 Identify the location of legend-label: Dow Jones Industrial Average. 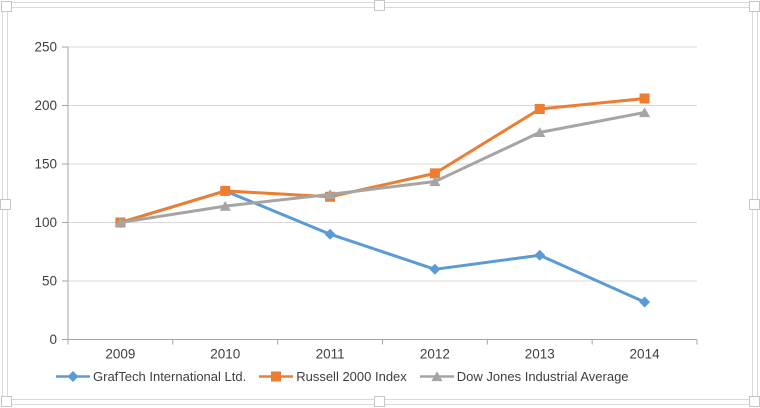
(542, 376).